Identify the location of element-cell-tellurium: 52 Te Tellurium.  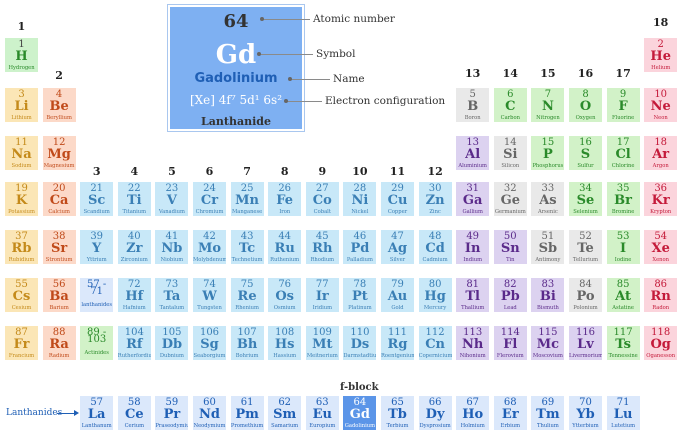
(585, 247).